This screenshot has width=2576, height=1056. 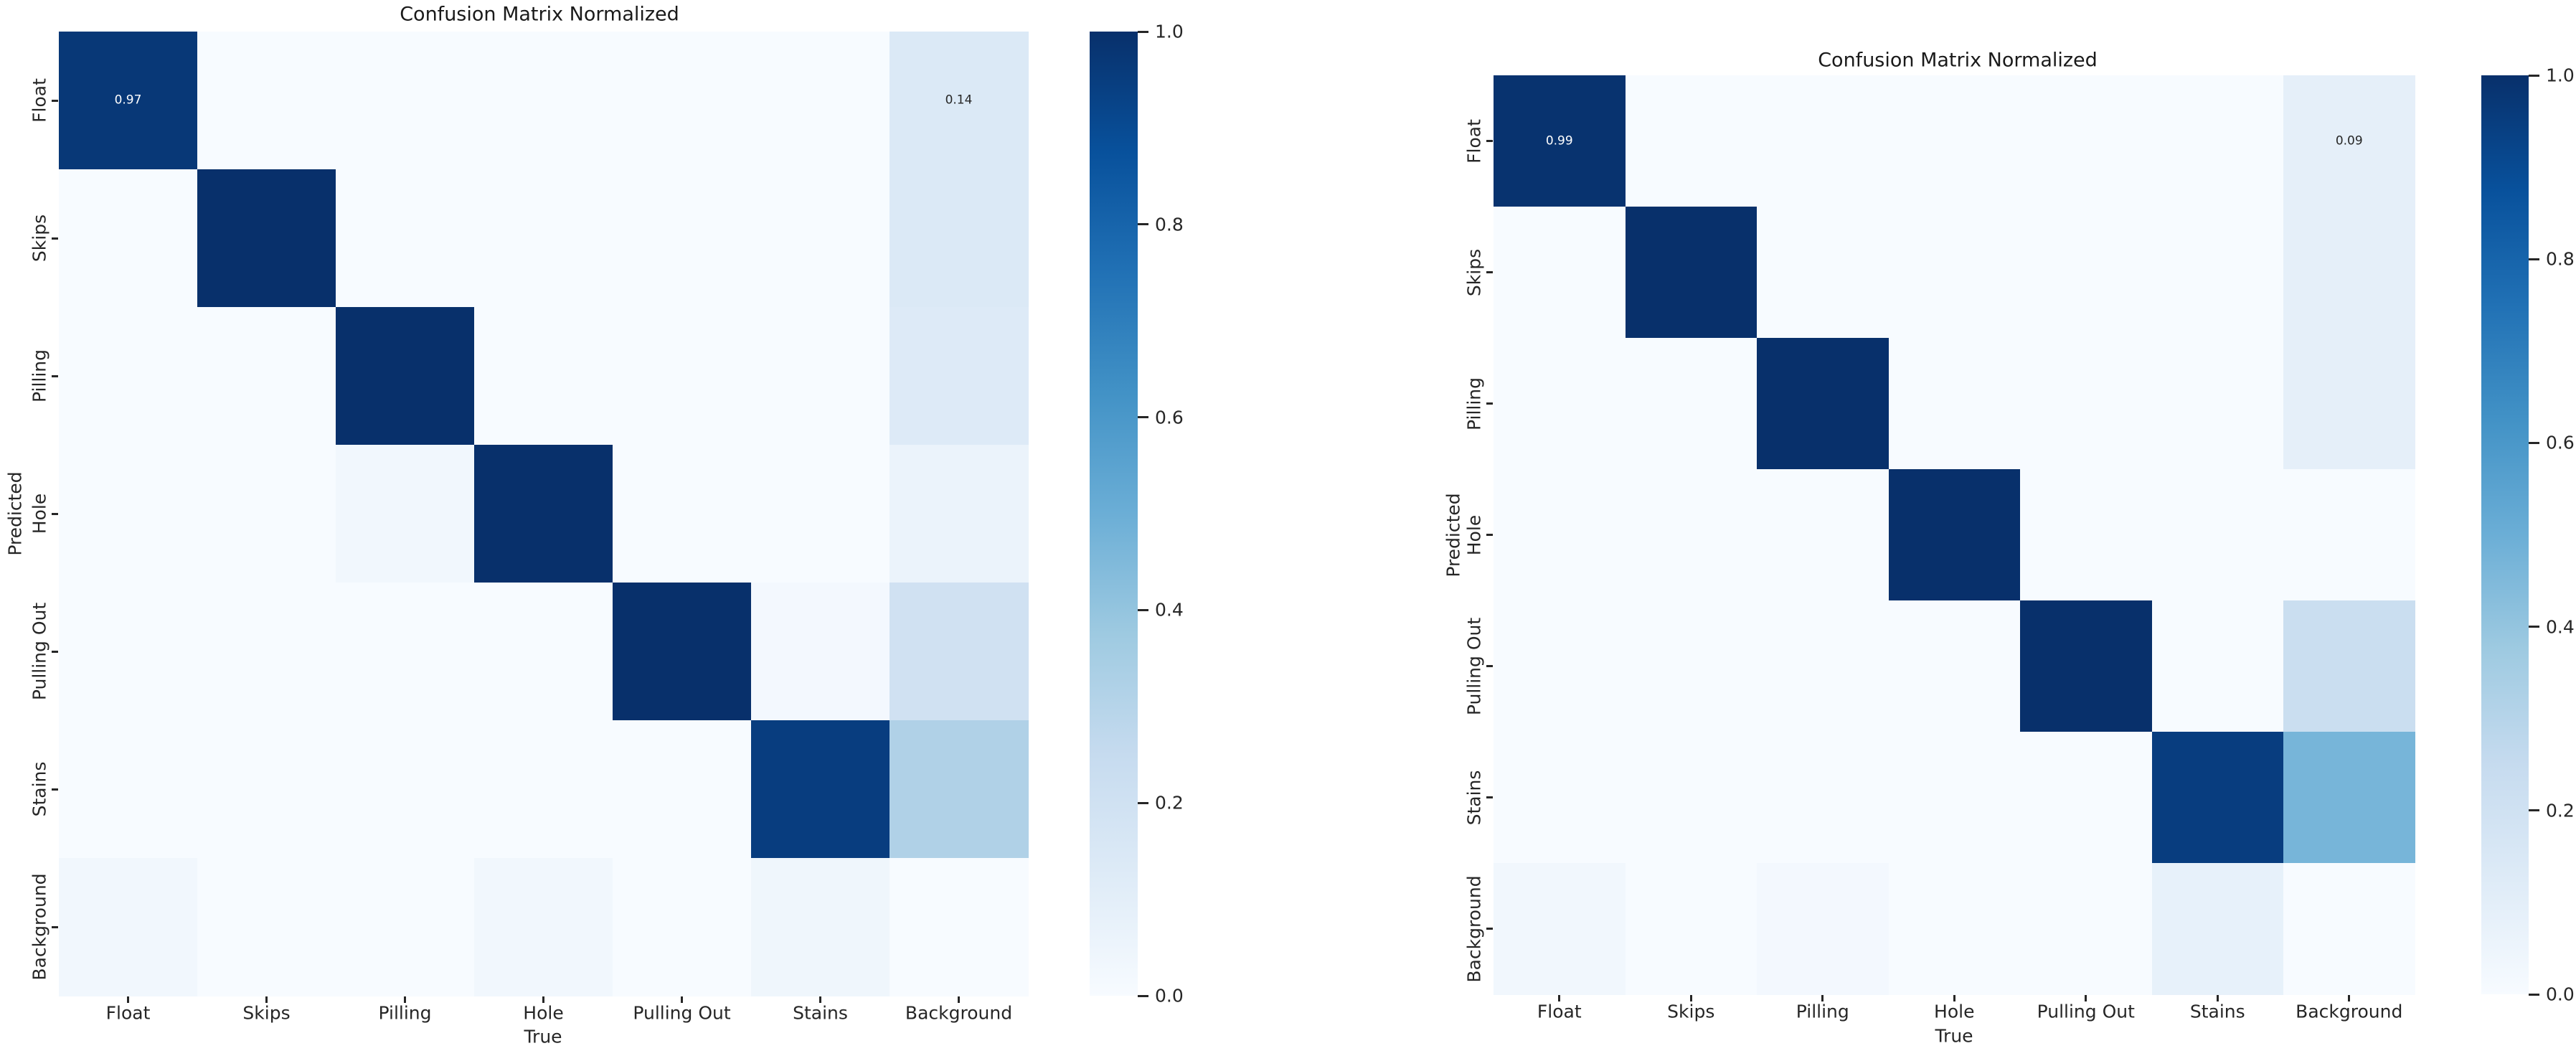 What do you see at coordinates (682, 1013) in the screenshot?
I see `x-tick-label: Pulling Out` at bounding box center [682, 1013].